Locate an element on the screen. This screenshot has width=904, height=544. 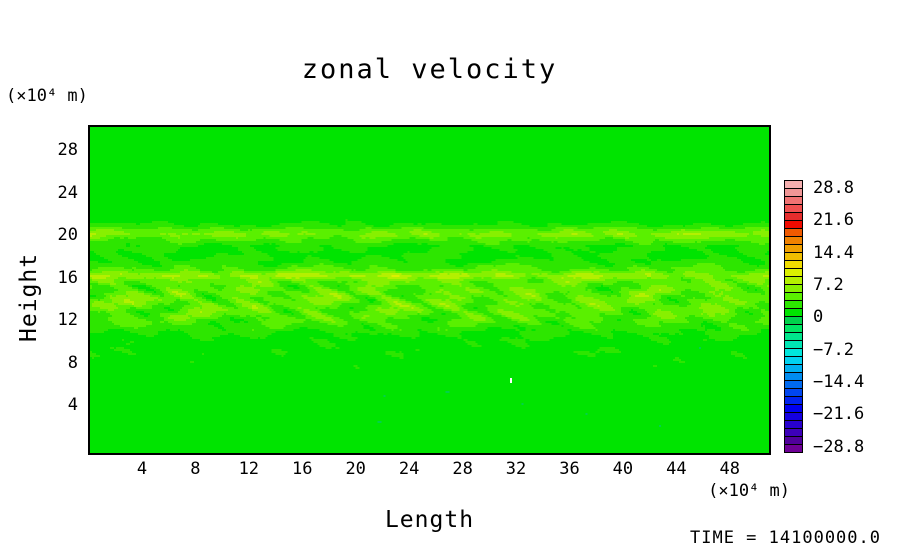
colorbar-tick-label: 28.8 is located at coordinates (833, 188).